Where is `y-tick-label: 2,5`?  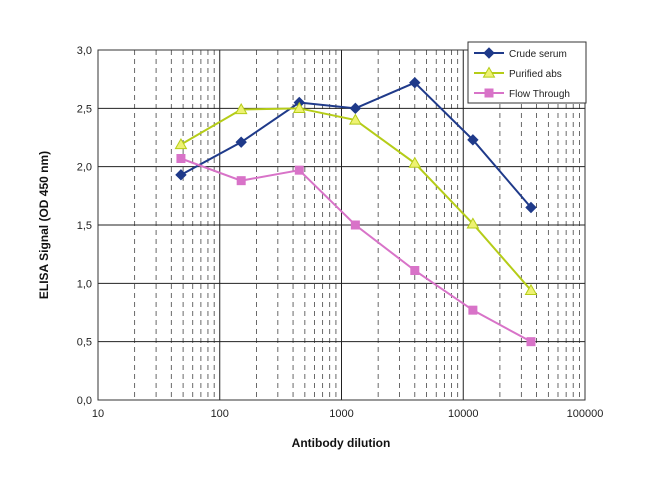 y-tick-label: 2,5 is located at coordinates (84, 109).